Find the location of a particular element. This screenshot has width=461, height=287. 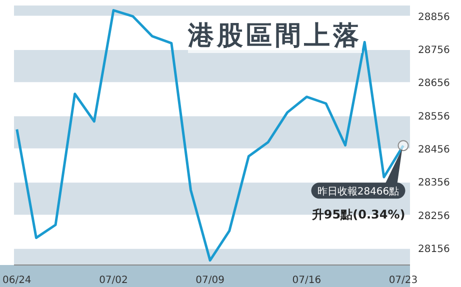

text: 港股區間上落 is located at coordinates (275, 35).